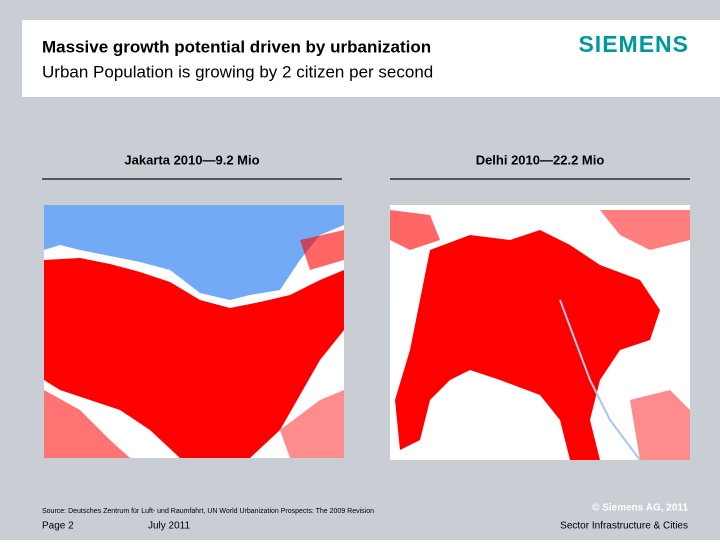 The width and height of the screenshot is (720, 545). What do you see at coordinates (540, 159) in the screenshot?
I see `panel-caption: Delhi 2010—22.2 Mio` at bounding box center [540, 159].